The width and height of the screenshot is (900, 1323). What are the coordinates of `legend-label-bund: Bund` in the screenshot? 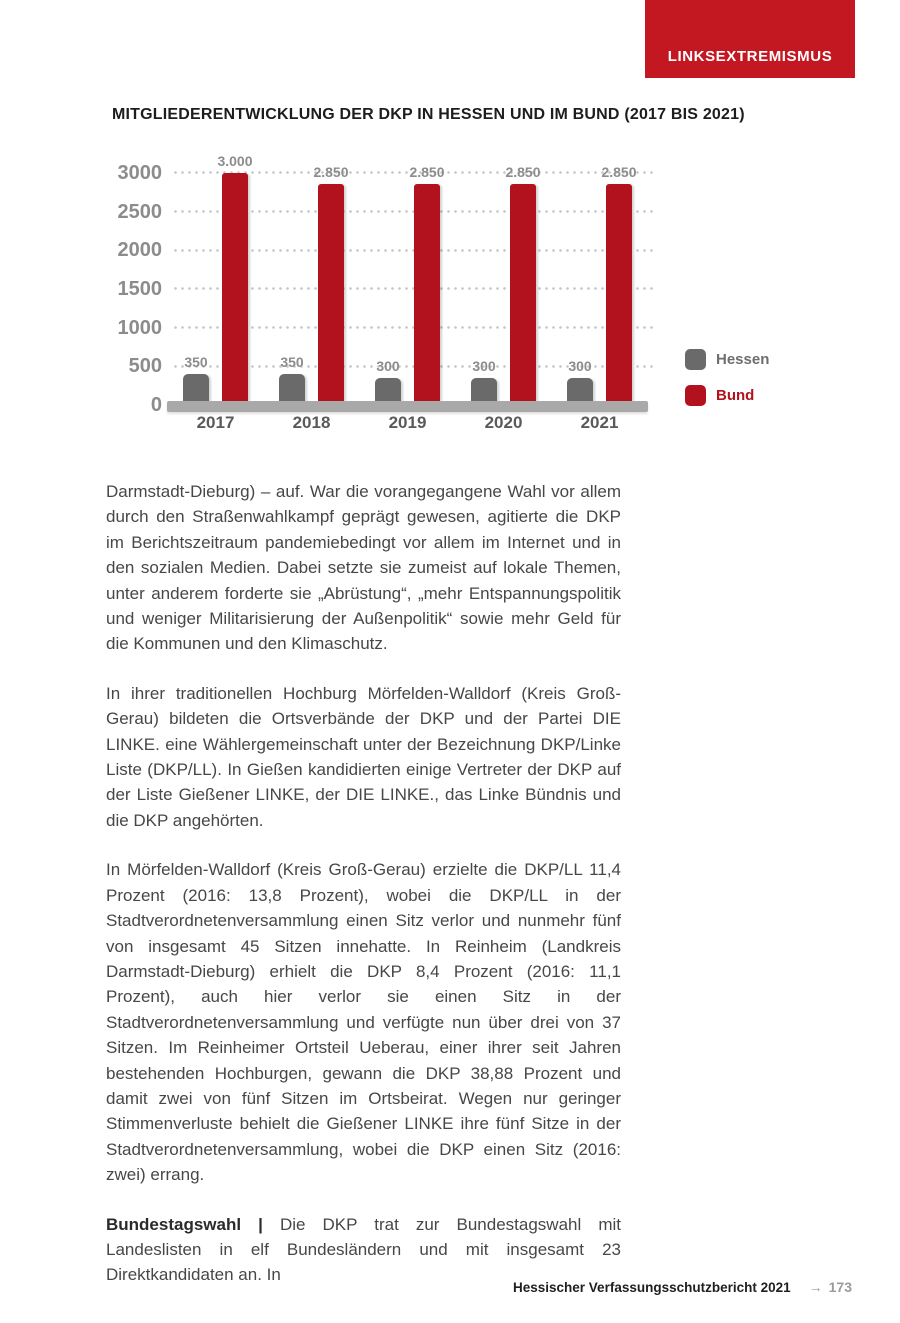 It's located at (735, 395).